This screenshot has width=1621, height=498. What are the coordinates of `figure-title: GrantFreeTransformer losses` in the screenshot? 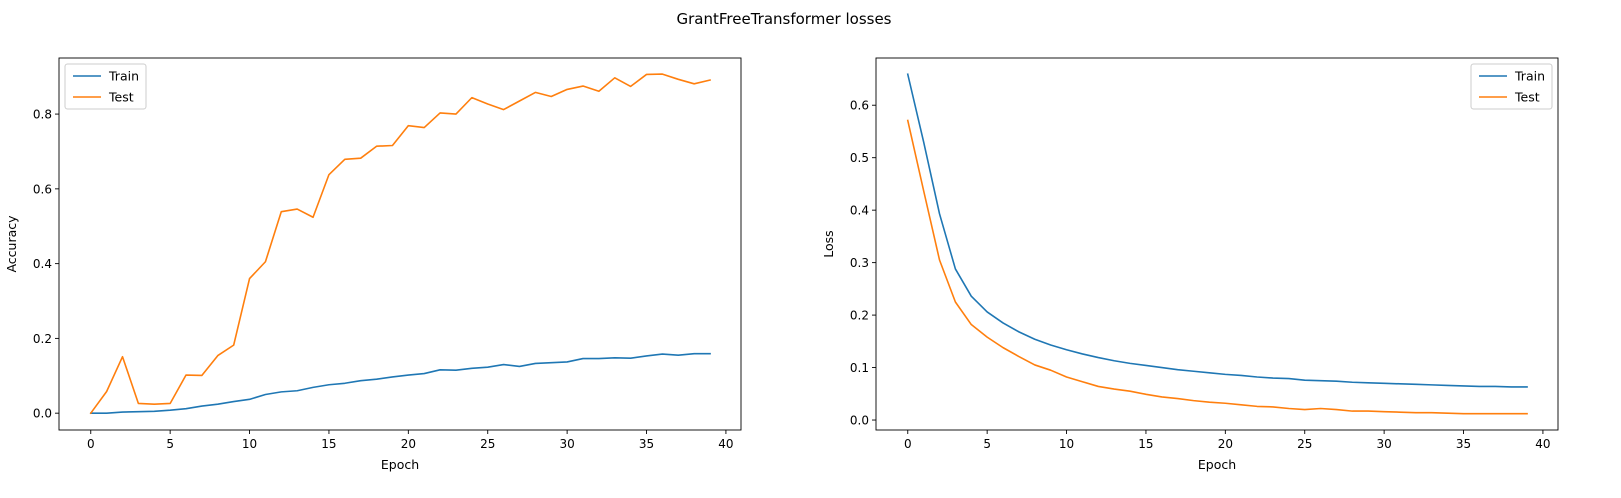 It's located at (784, 19).